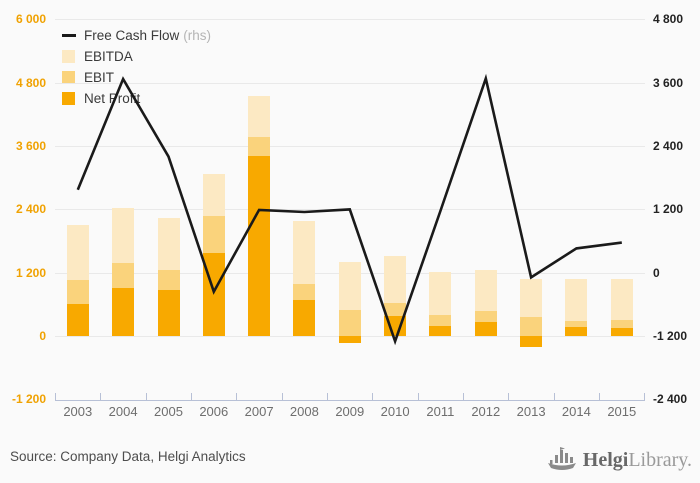 The height and width of the screenshot is (483, 700). Describe the element at coordinates (350, 400) in the screenshot. I see `x-axis-line` at that location.